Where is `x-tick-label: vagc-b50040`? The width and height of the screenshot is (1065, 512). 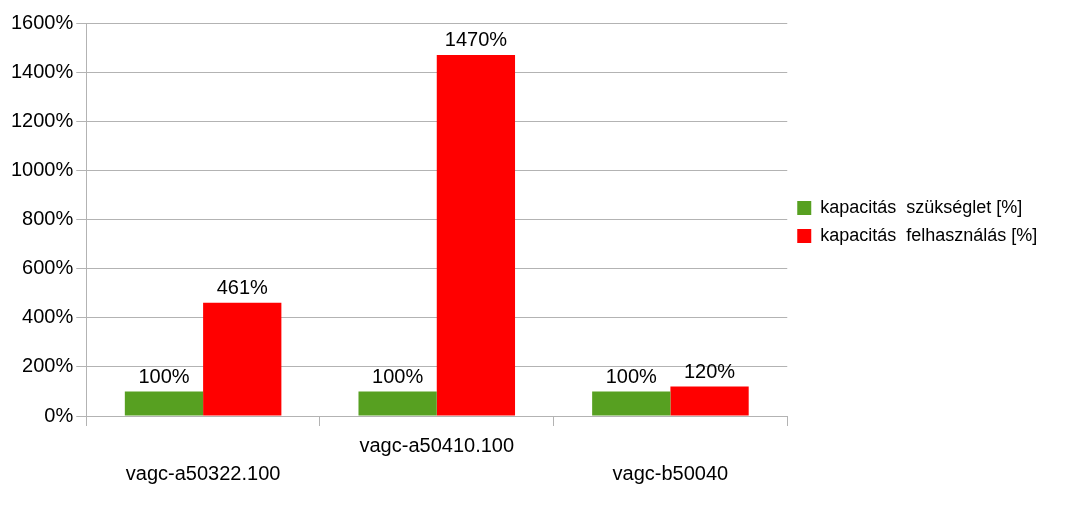 x-tick-label: vagc-b50040 is located at coordinates (670, 472).